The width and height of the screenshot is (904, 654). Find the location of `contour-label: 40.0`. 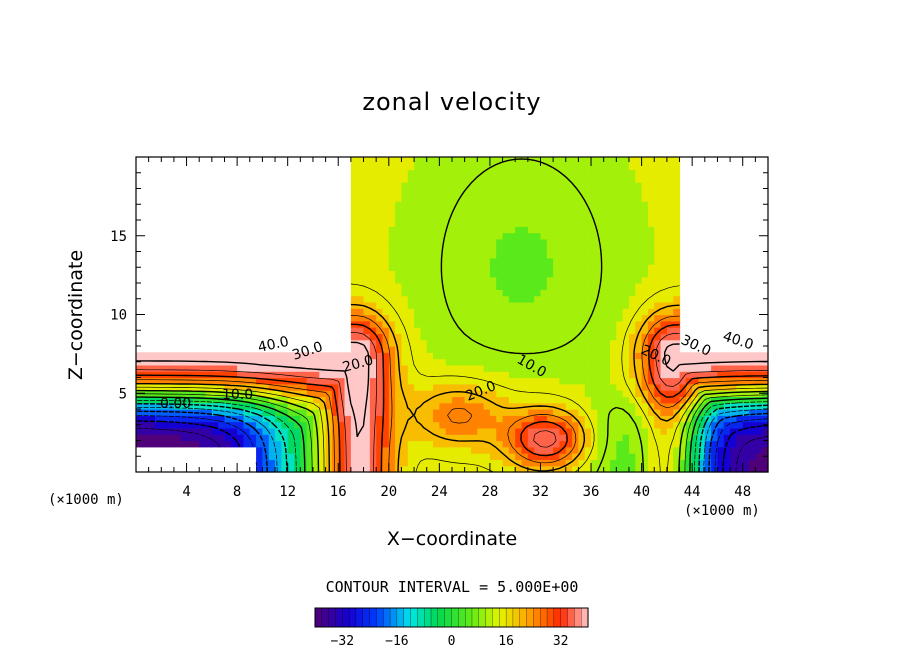

contour-label: 40.0 is located at coordinates (738, 341).